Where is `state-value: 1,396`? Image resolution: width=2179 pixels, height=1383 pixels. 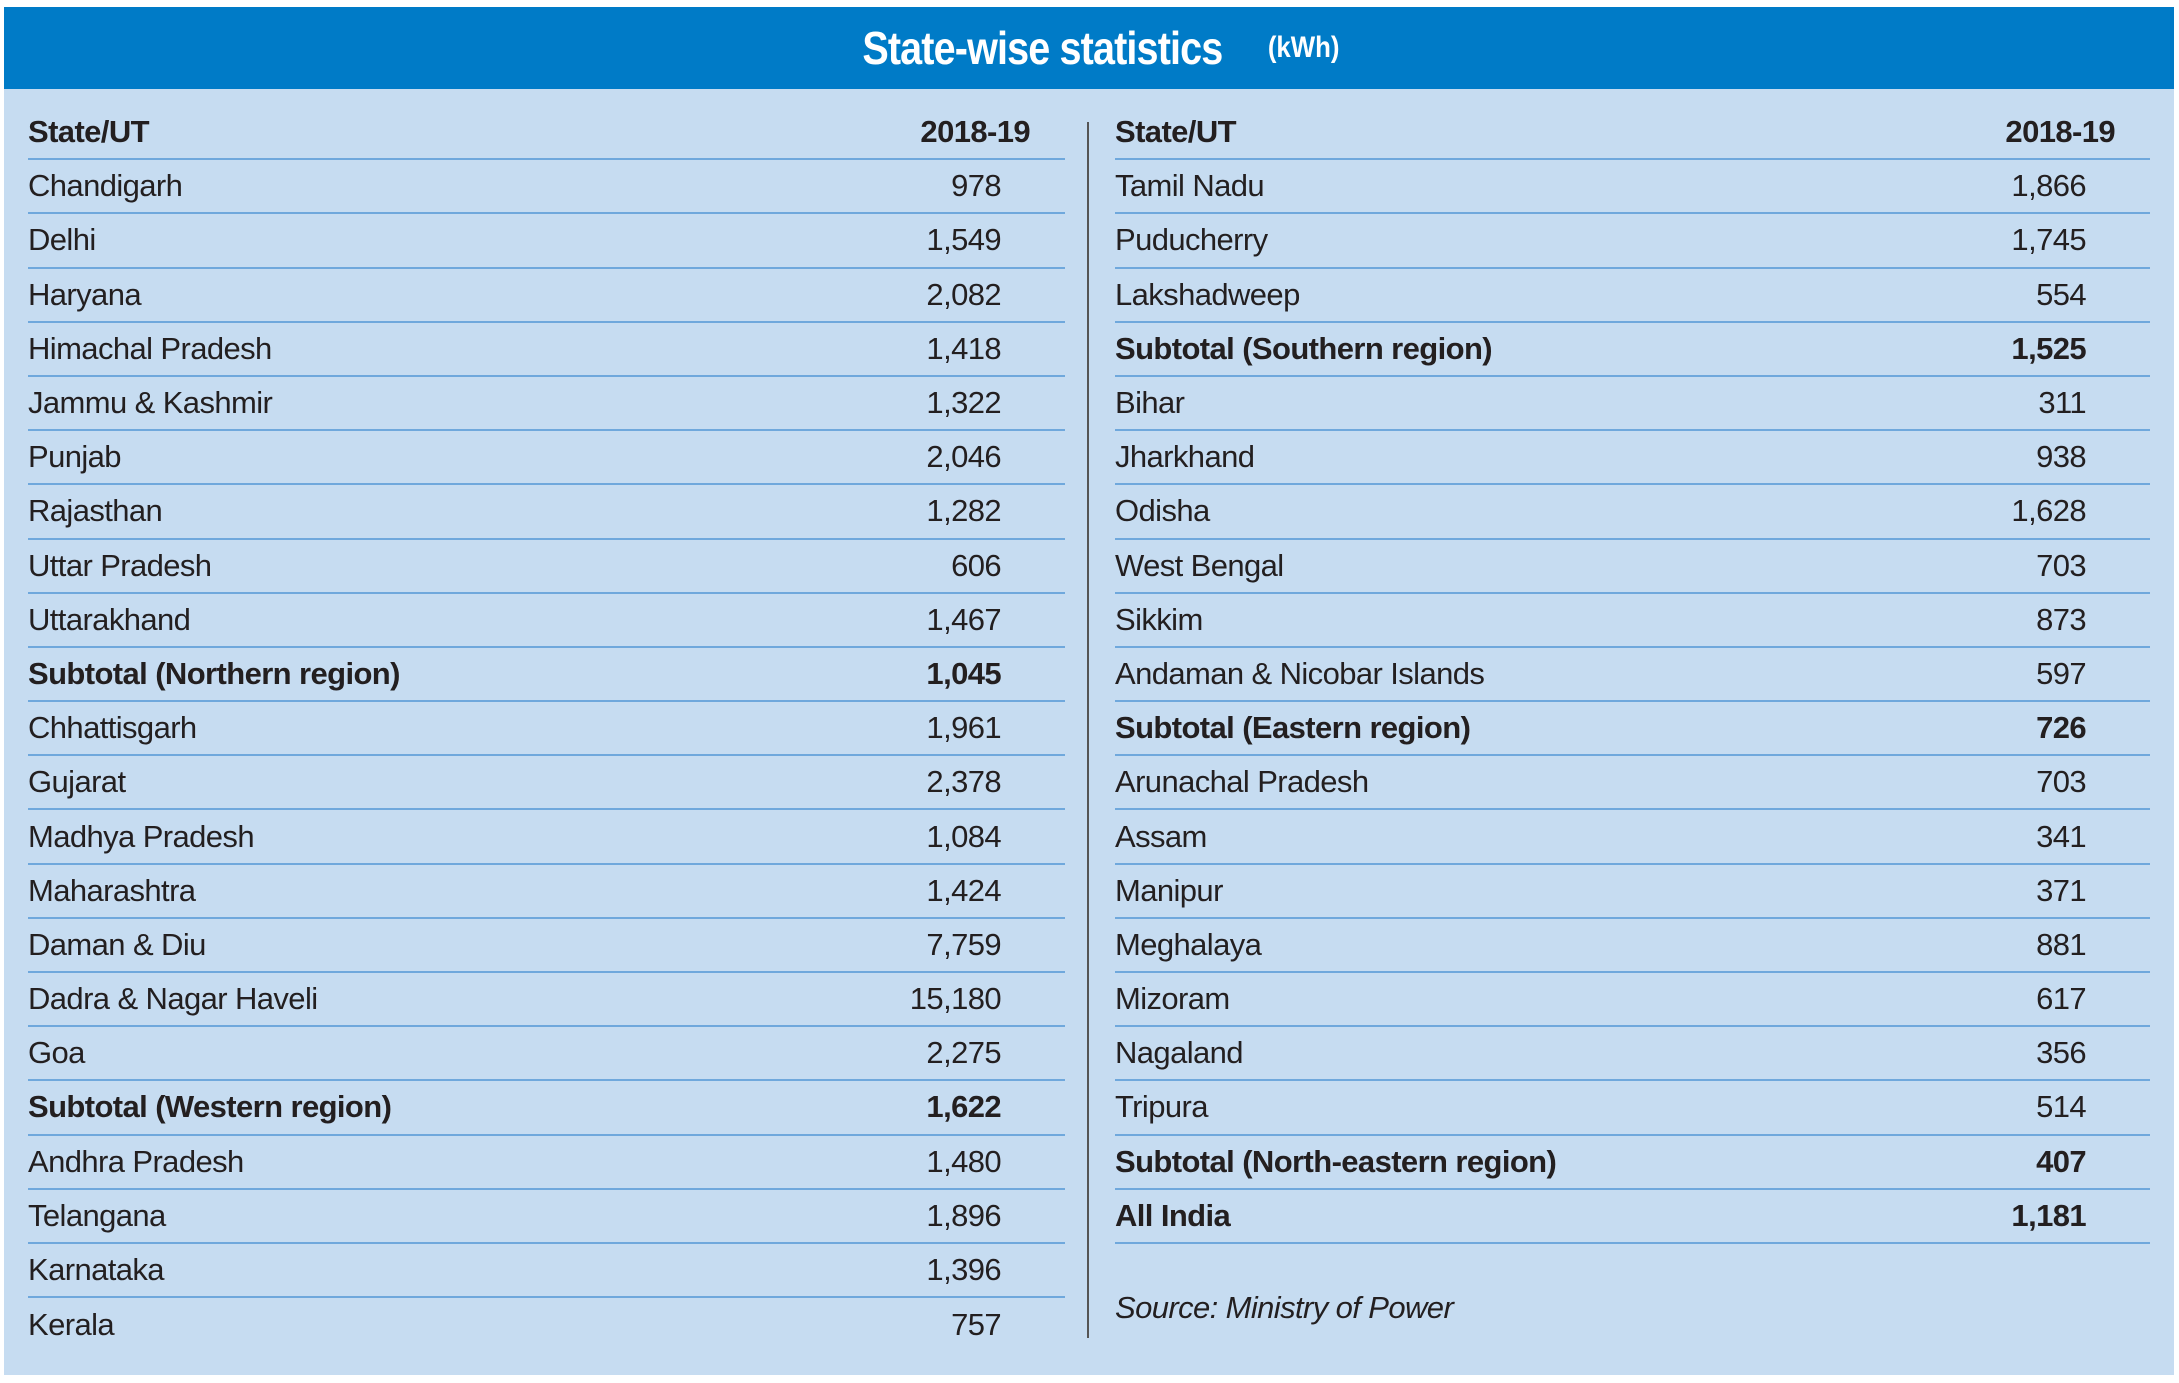
state-value: 1,396 is located at coordinates (963, 1270).